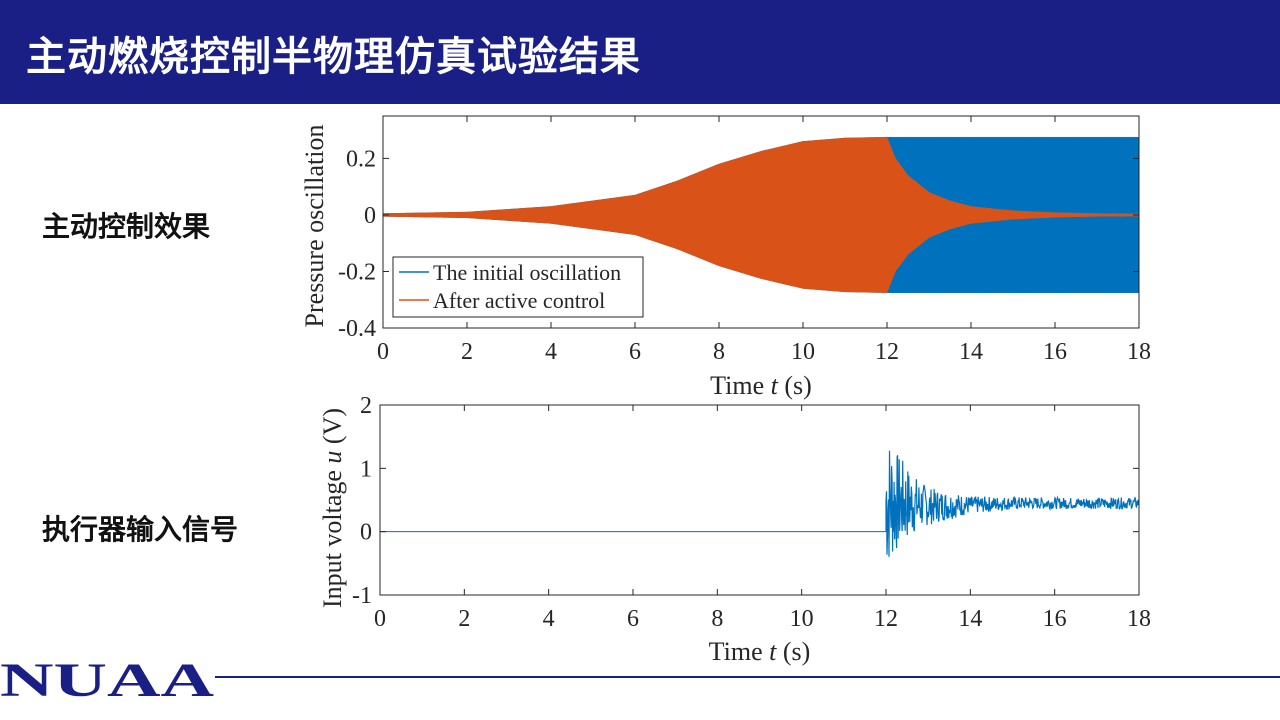 The image size is (1280, 720). I want to click on logo-text: NUAA, so click(107, 678).